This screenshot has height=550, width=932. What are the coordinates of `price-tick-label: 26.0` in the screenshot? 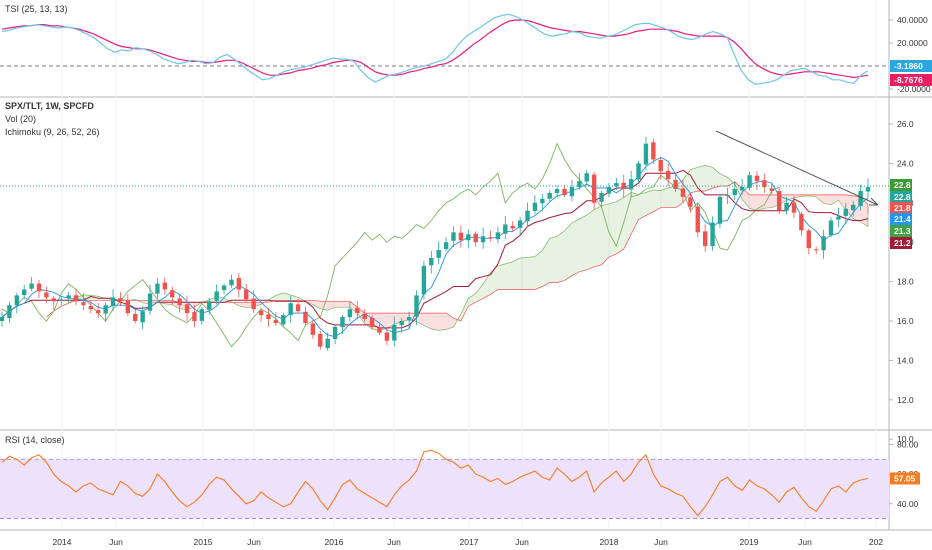 It's located at (905, 124).